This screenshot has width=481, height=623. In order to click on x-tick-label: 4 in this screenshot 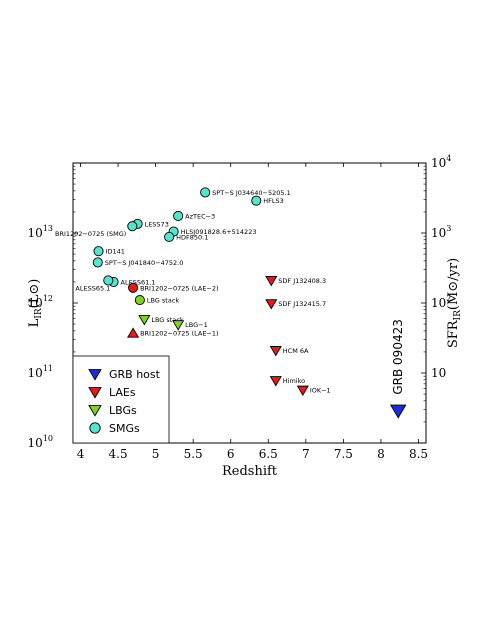, I will do `click(81, 454)`.